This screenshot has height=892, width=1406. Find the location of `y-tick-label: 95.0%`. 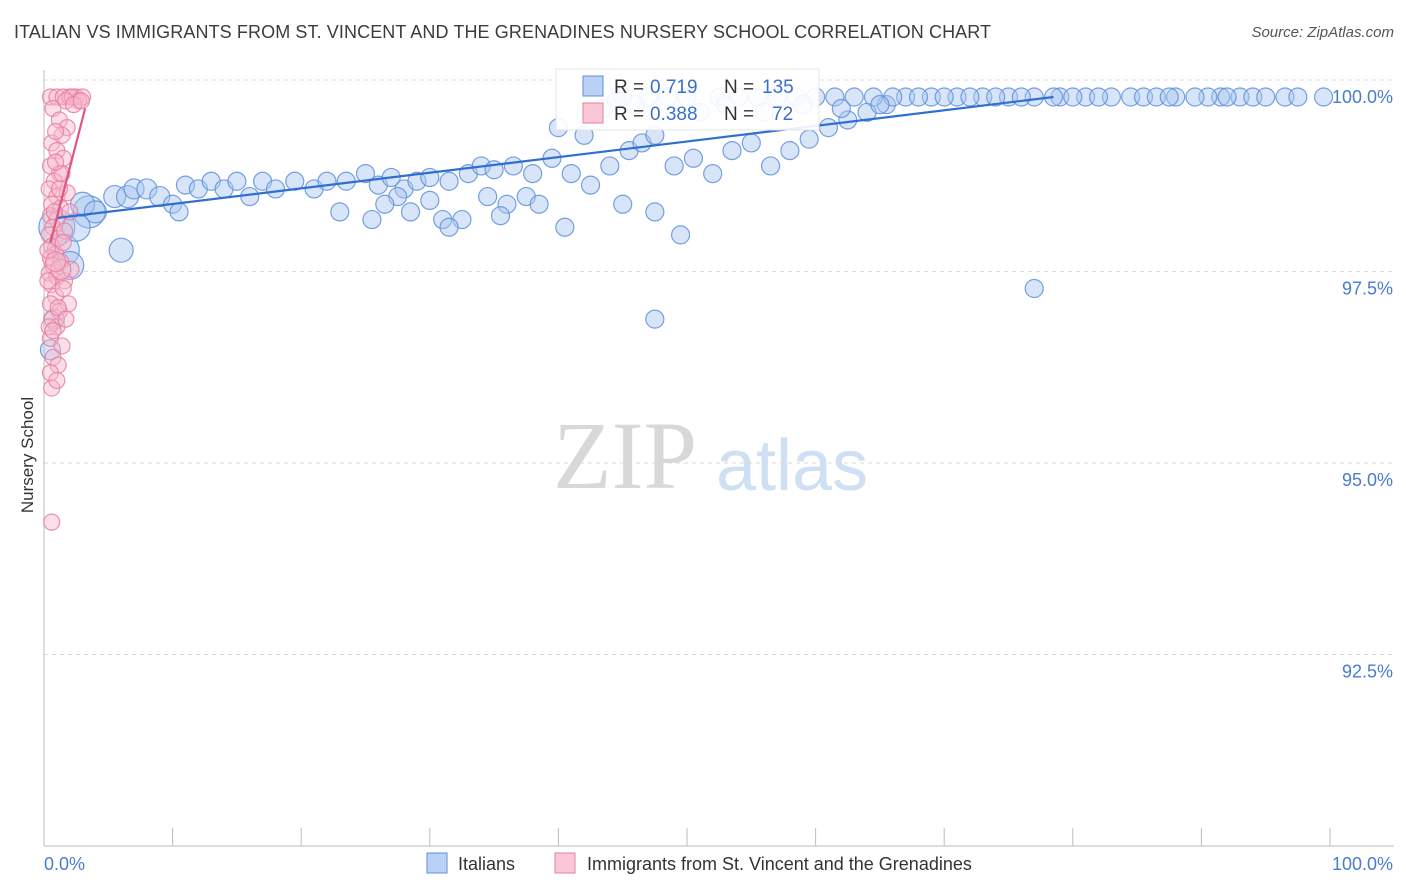

y-tick-label: 95.0% is located at coordinates (1367, 480).